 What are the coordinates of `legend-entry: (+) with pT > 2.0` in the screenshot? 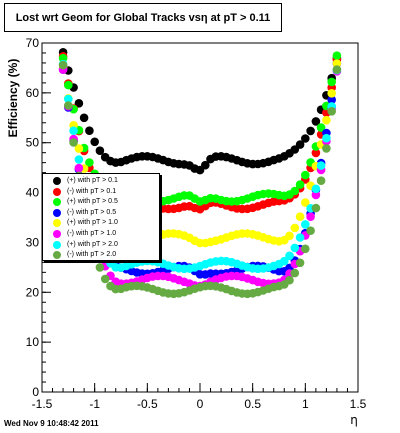 It's located at (101, 245).